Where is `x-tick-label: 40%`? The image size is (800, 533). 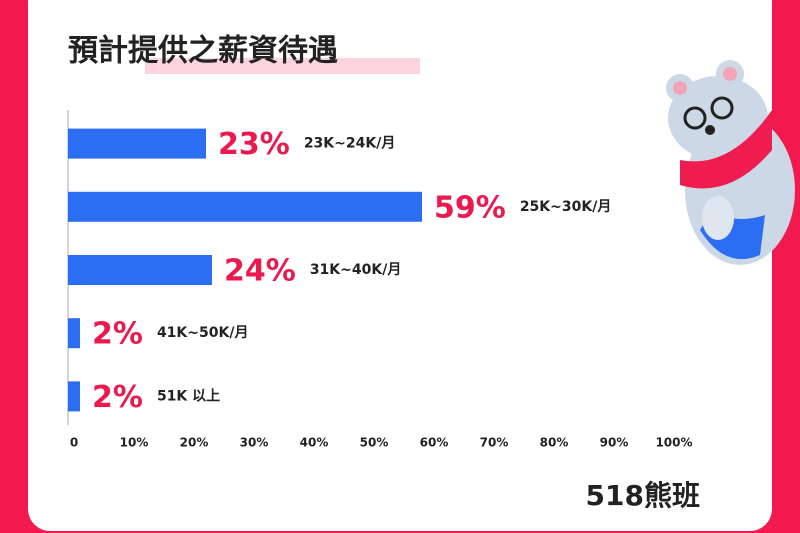
x-tick-label: 40% is located at coordinates (314, 443).